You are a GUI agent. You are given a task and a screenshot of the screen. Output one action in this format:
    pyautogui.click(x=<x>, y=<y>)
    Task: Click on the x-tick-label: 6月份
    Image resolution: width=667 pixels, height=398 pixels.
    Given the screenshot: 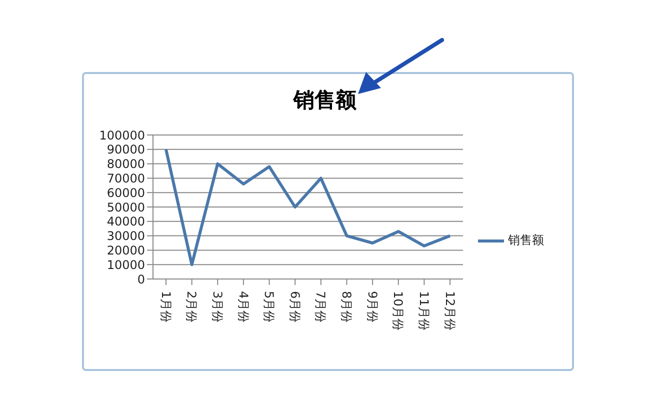 What is the action you would take?
    pyautogui.click(x=295, y=307)
    